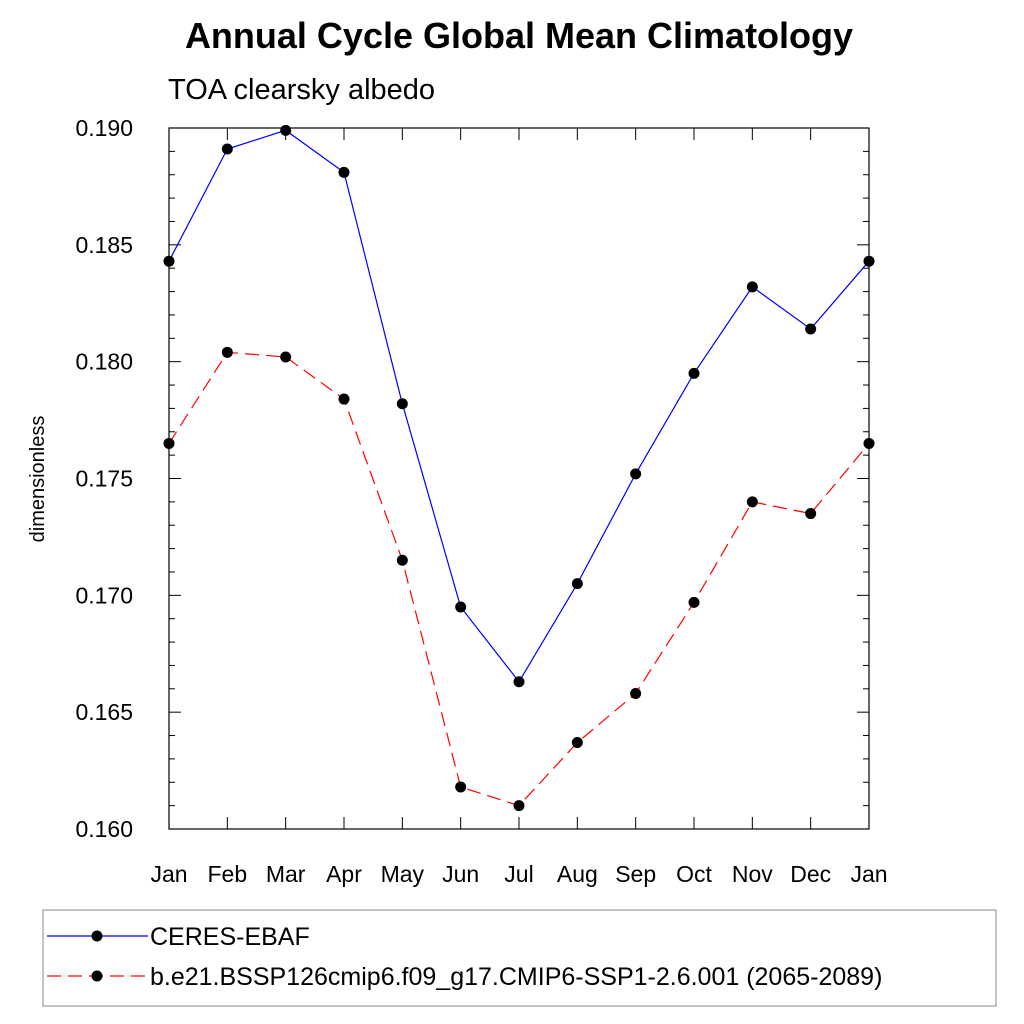 The height and width of the screenshot is (1024, 1024). I want to click on x-tick-label: Sep, so click(635, 874).